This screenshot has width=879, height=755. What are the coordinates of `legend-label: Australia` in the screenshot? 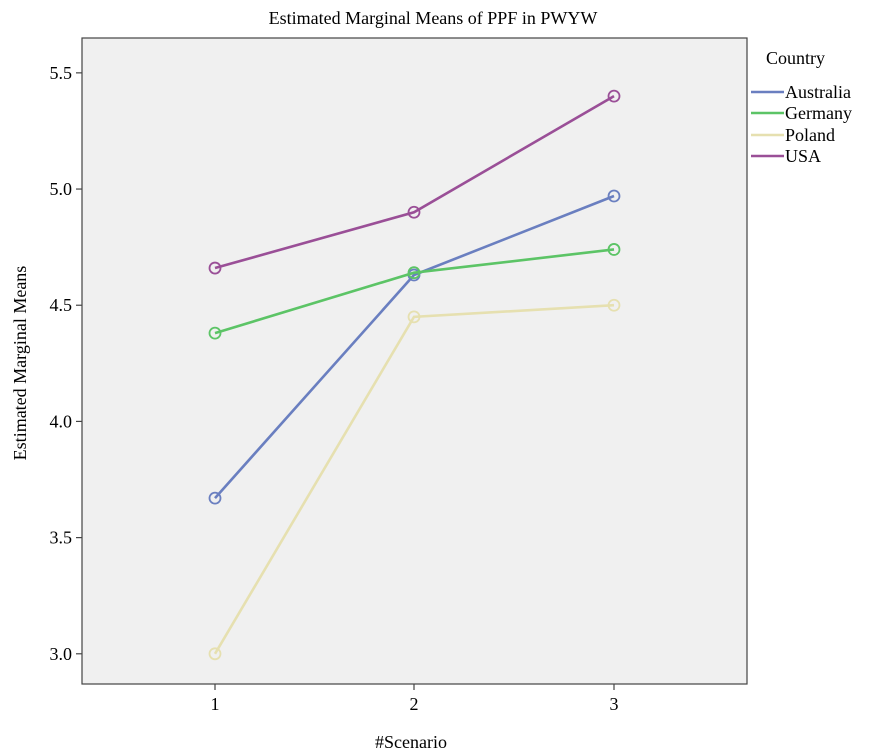 It's located at (818, 92).